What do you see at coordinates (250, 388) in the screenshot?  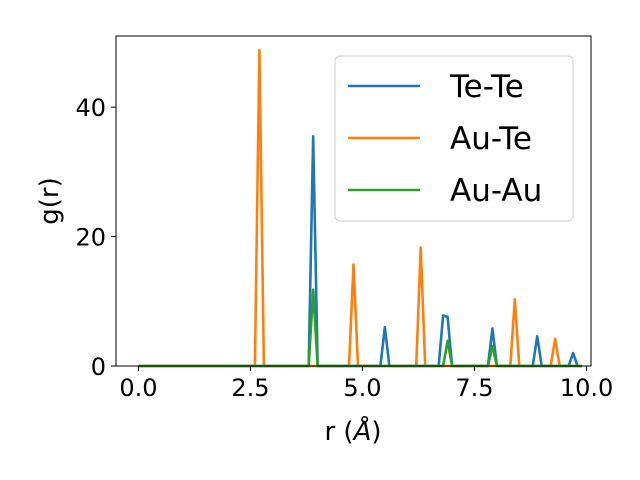 I see `x-tick-label: 2.5` at bounding box center [250, 388].